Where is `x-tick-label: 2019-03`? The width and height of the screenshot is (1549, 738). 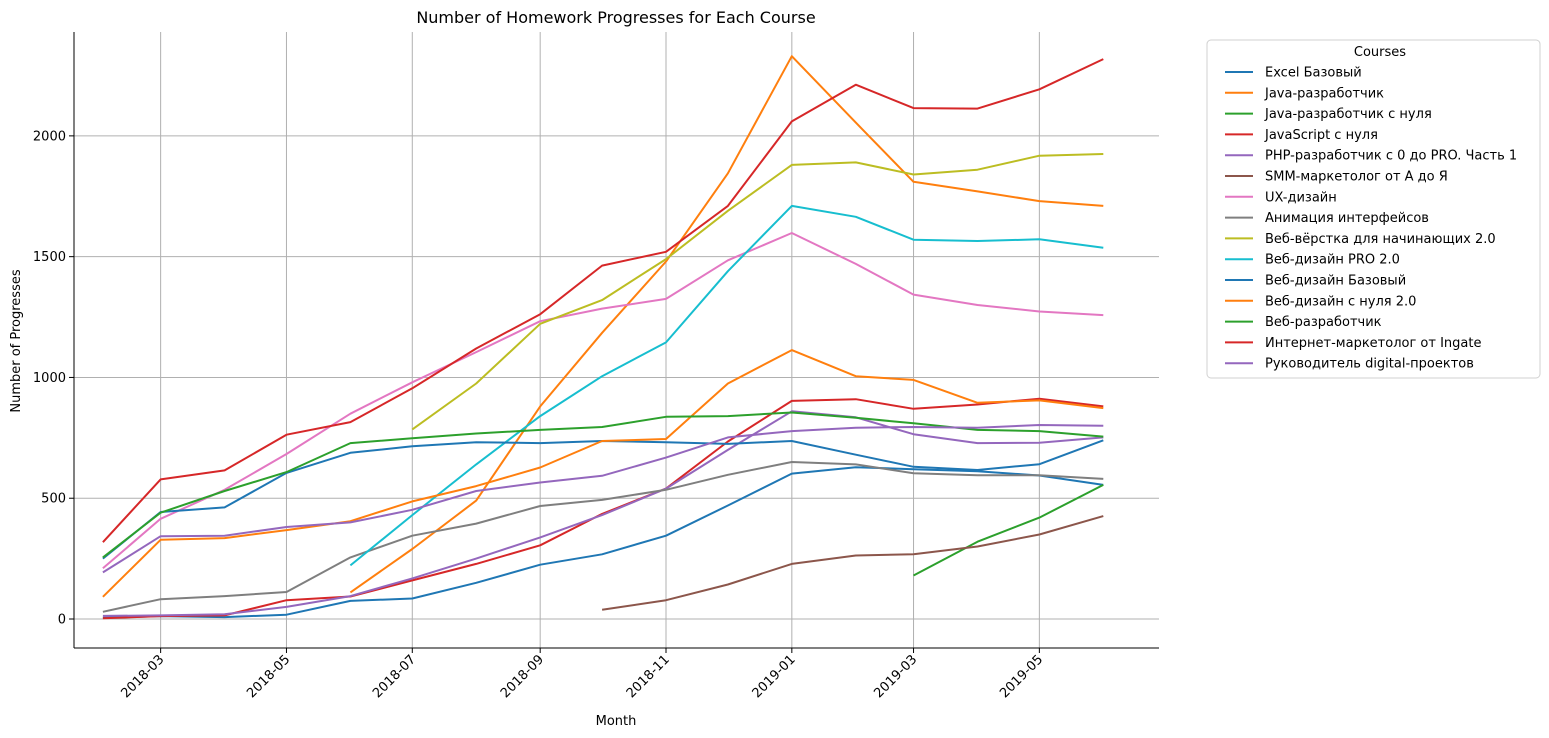
x-tick-label: 2019-03 is located at coordinates (895, 676).